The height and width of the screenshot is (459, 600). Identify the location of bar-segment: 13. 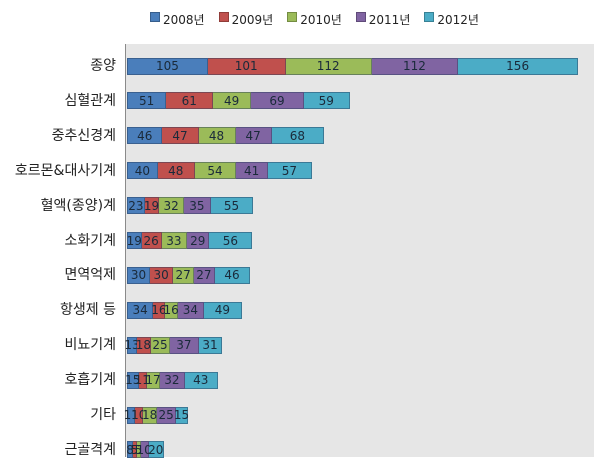
(132, 345).